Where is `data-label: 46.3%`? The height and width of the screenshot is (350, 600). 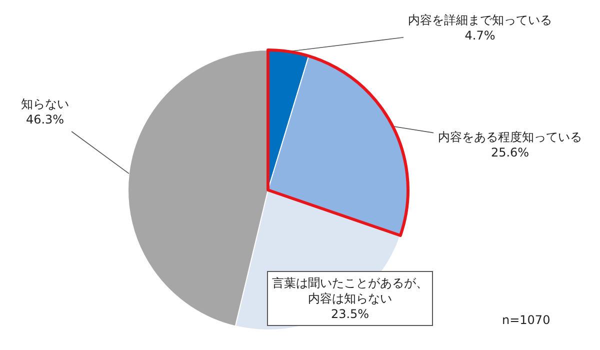 data-label: 46.3% is located at coordinates (45, 119).